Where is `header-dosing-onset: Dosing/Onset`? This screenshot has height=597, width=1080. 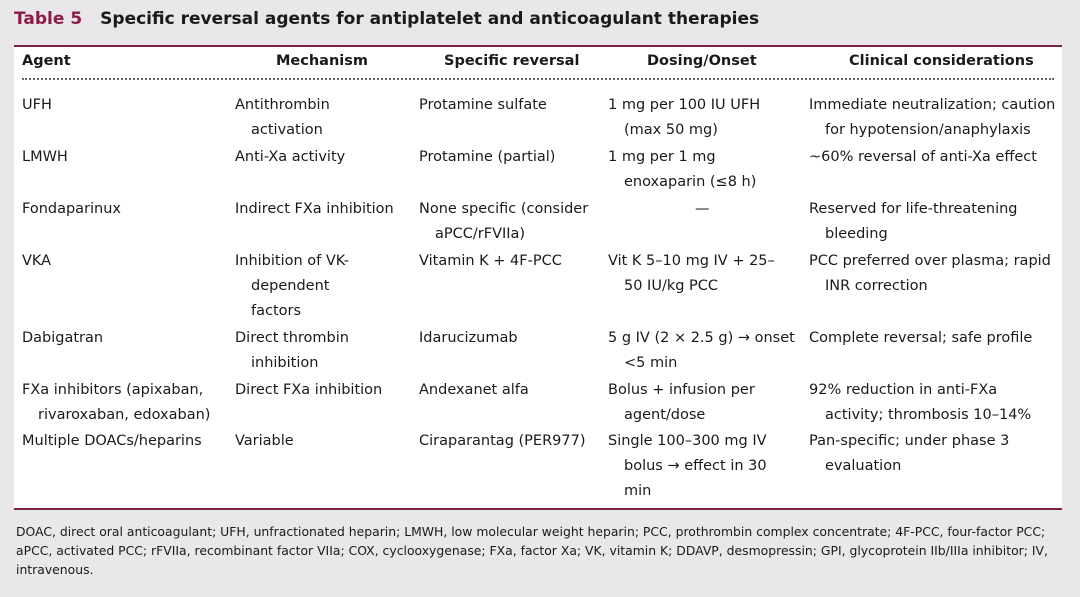
header-dosing-onset: Dosing/Onset is located at coordinates (702, 61).